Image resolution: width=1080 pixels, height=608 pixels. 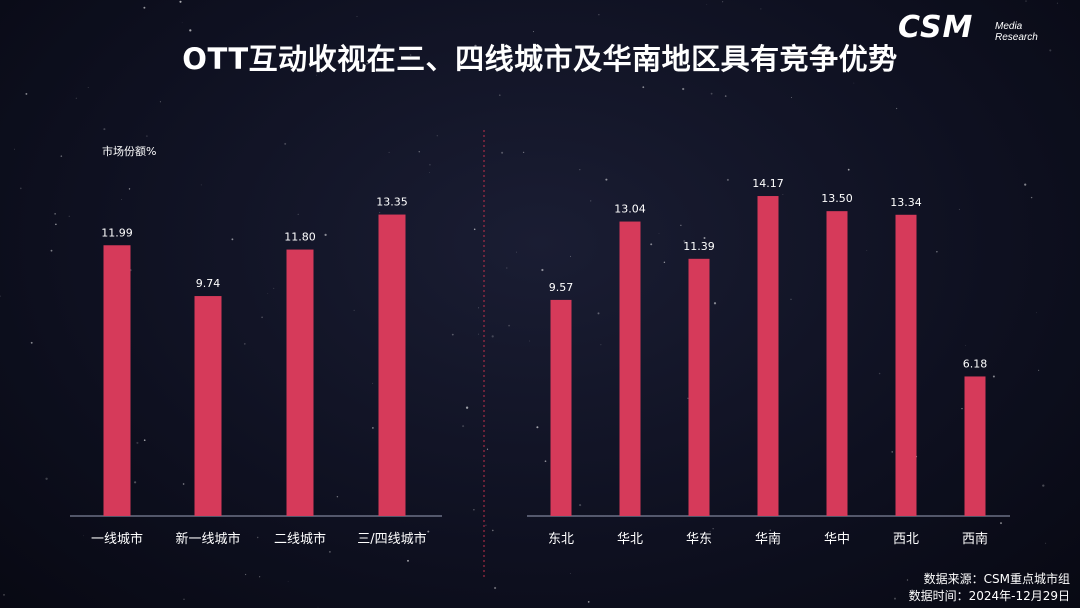 What do you see at coordinates (975, 539) in the screenshot?
I see `category-label: 西南` at bounding box center [975, 539].